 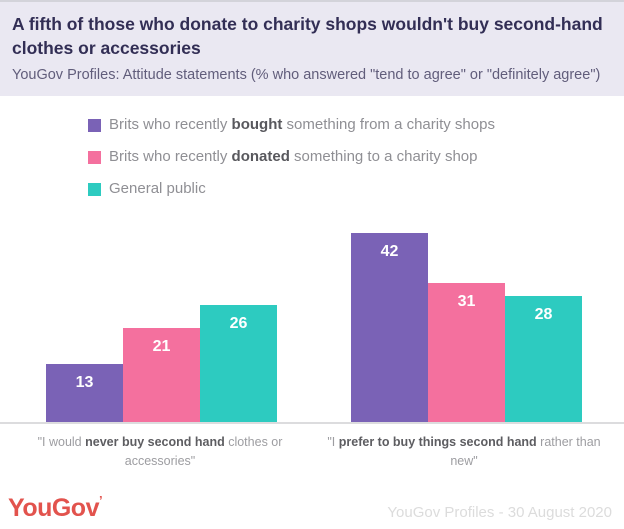 What do you see at coordinates (155, 442) in the screenshot?
I see `category-text-bold: never buy second hand` at bounding box center [155, 442].